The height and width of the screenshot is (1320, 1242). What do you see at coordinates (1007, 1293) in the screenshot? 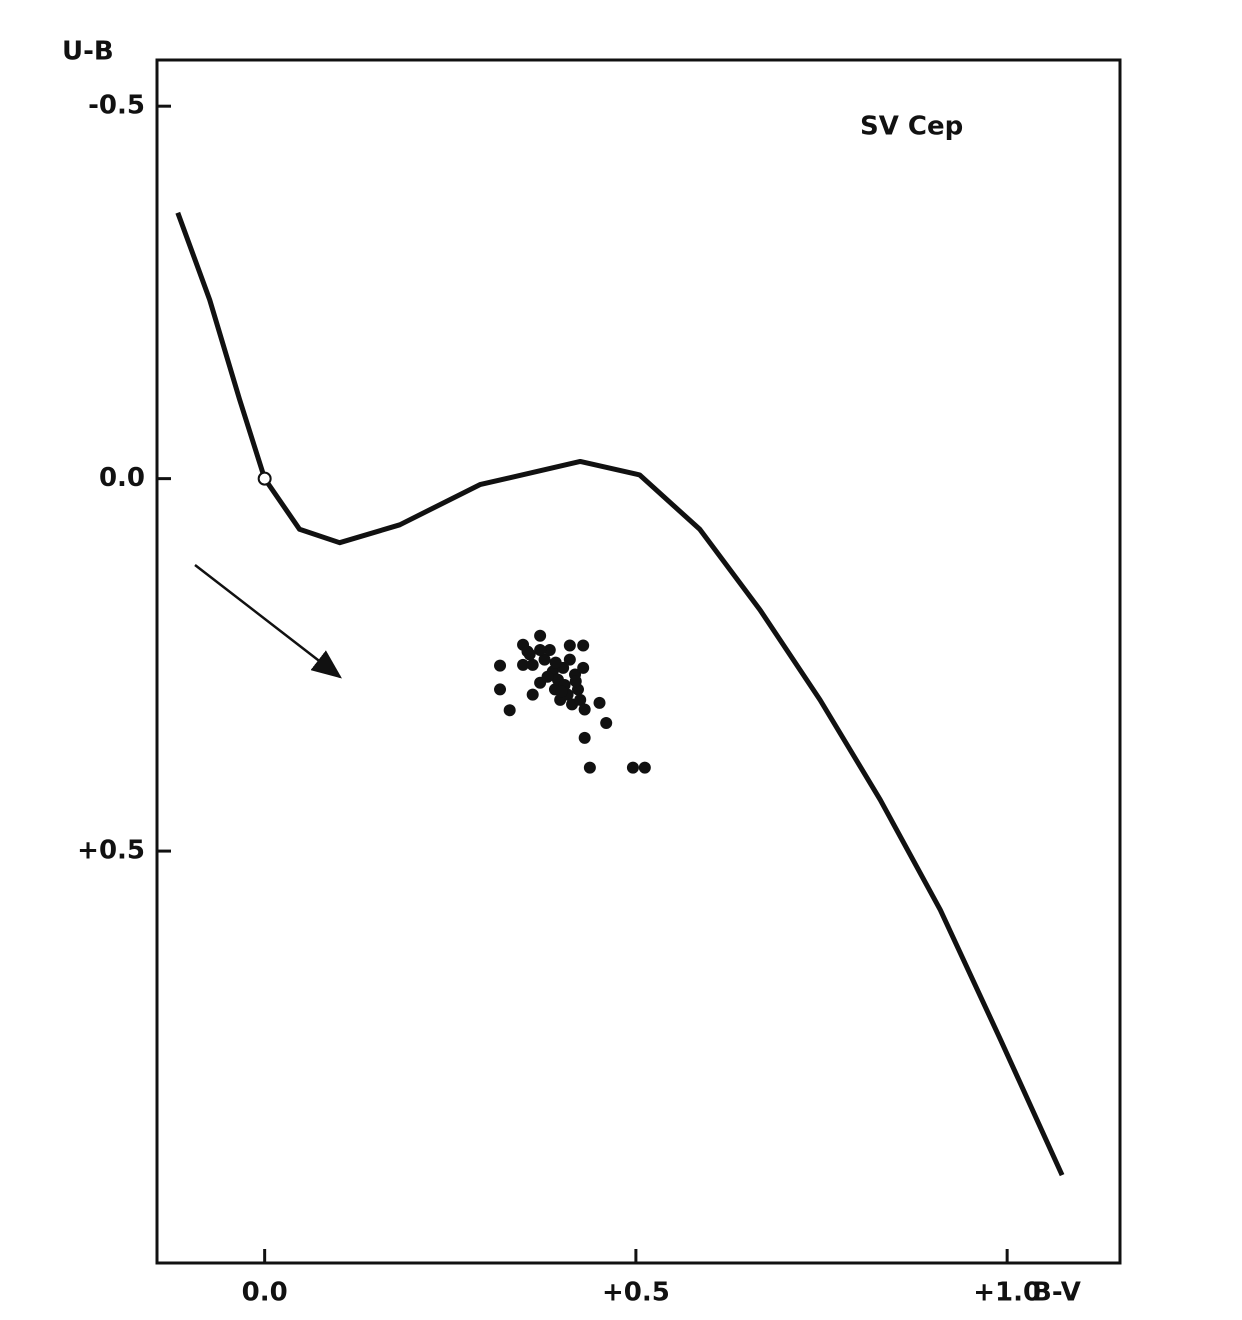
I see `x-tick-label: +1.0` at bounding box center [1007, 1293].